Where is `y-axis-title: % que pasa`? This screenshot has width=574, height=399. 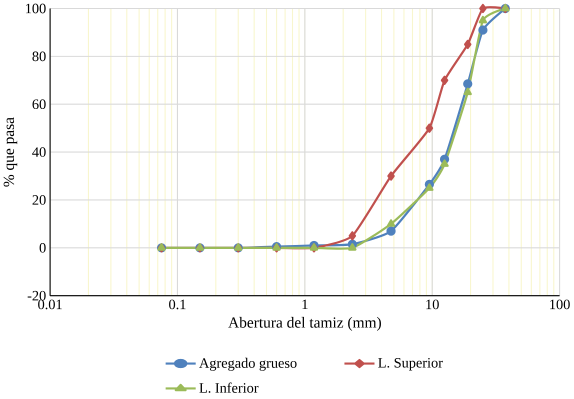 y-axis-title: % que pasa is located at coordinates (11, 152).